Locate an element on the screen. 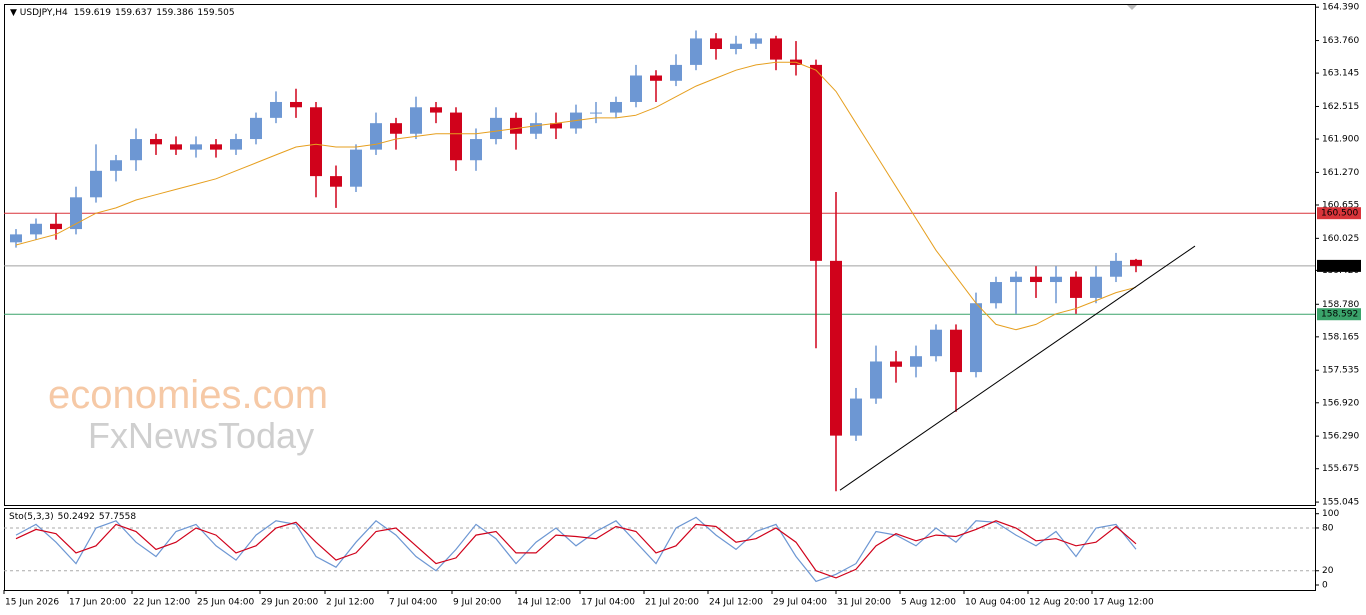  y-tick-label: 160.025 is located at coordinates (1340, 239).